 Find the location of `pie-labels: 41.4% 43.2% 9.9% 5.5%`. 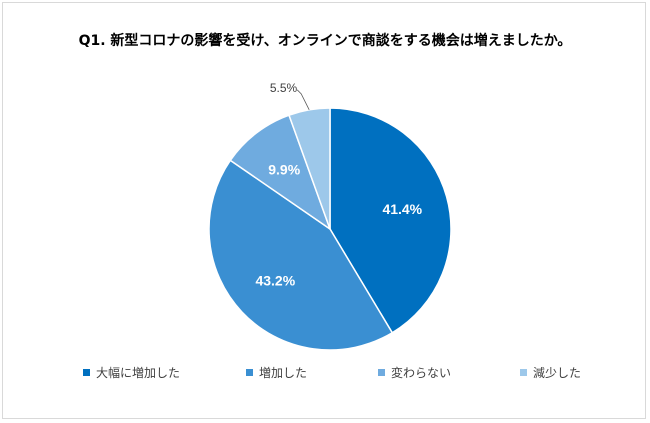

pie-labels: 41.4% 43.2% 9.9% 5.5% is located at coordinates (338, 185).